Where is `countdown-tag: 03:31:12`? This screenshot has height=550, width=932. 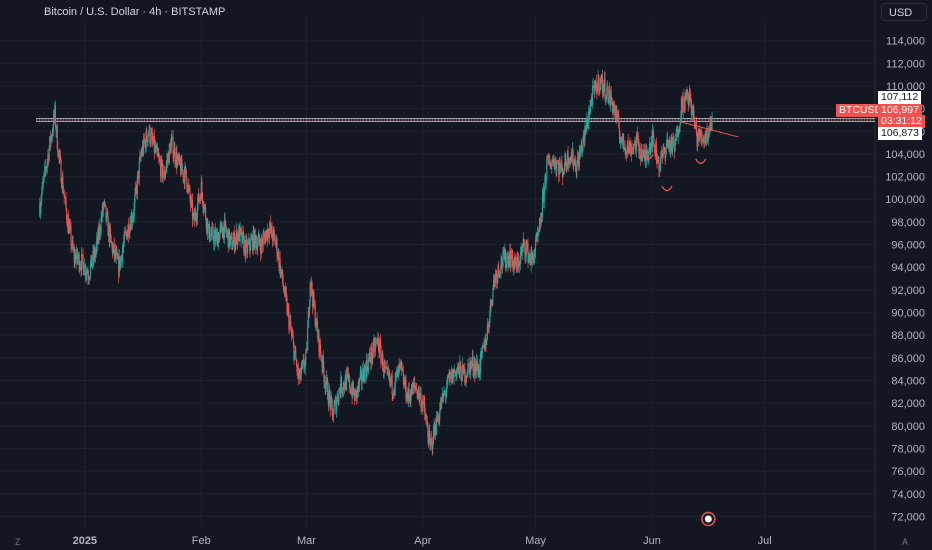 countdown-tag: 03:31:12 is located at coordinates (901, 121).